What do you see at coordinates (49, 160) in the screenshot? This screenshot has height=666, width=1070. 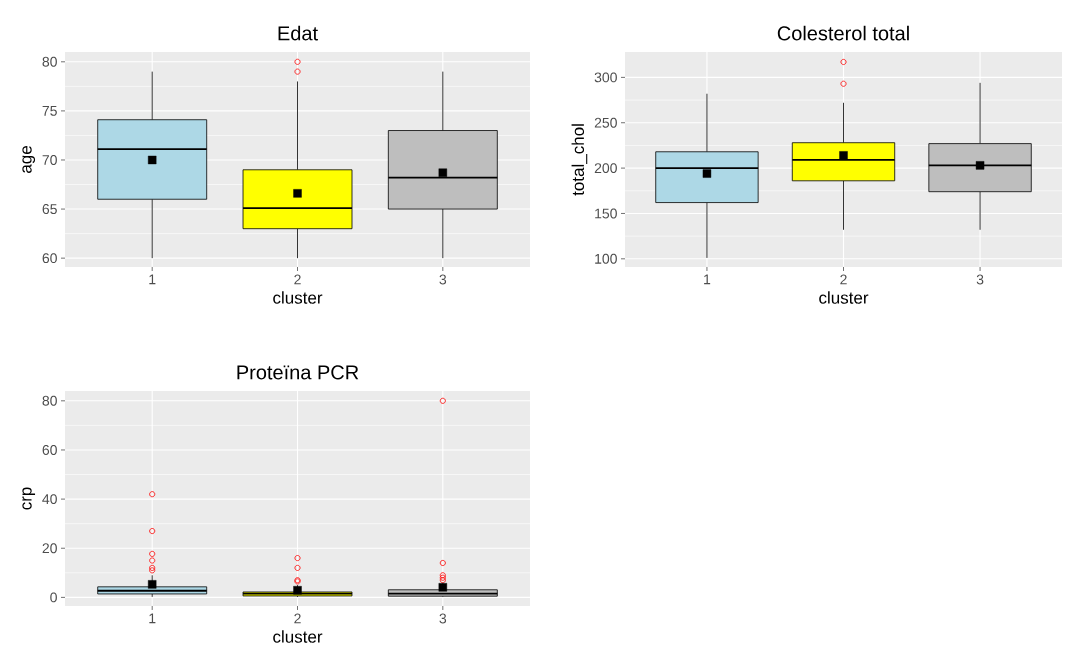 I see `y-tick-label: 70` at bounding box center [49, 160].